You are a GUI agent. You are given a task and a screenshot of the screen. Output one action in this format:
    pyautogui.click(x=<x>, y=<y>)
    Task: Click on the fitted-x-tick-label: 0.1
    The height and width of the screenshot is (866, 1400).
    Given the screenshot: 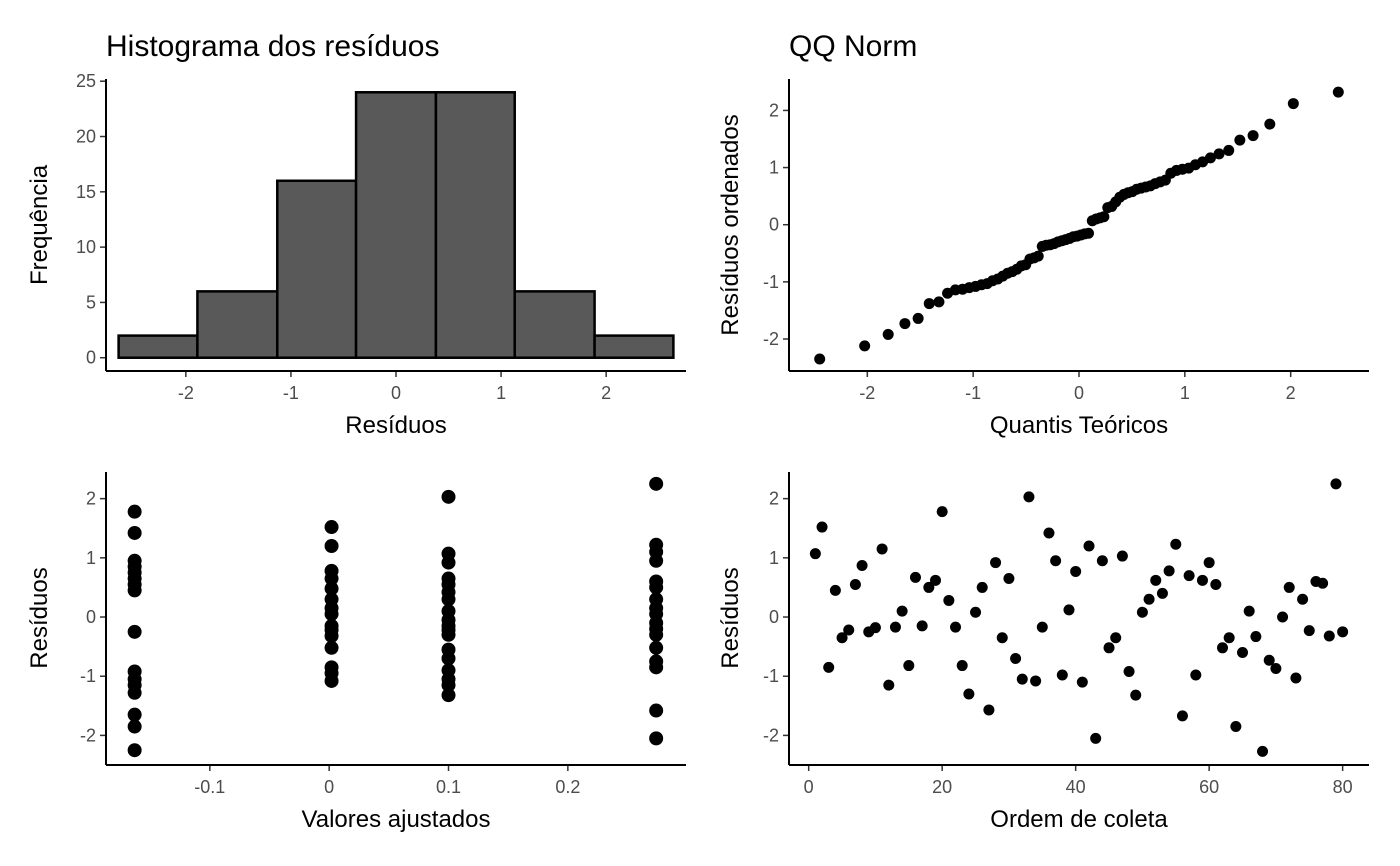 What is the action you would take?
    pyautogui.click(x=448, y=787)
    